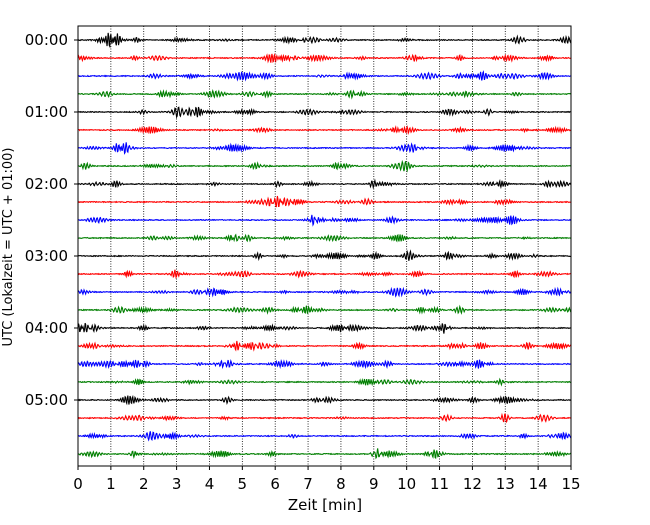  Describe the element at coordinates (46, 184) in the screenshot. I see `y-tick-label-2: 02:00` at that location.